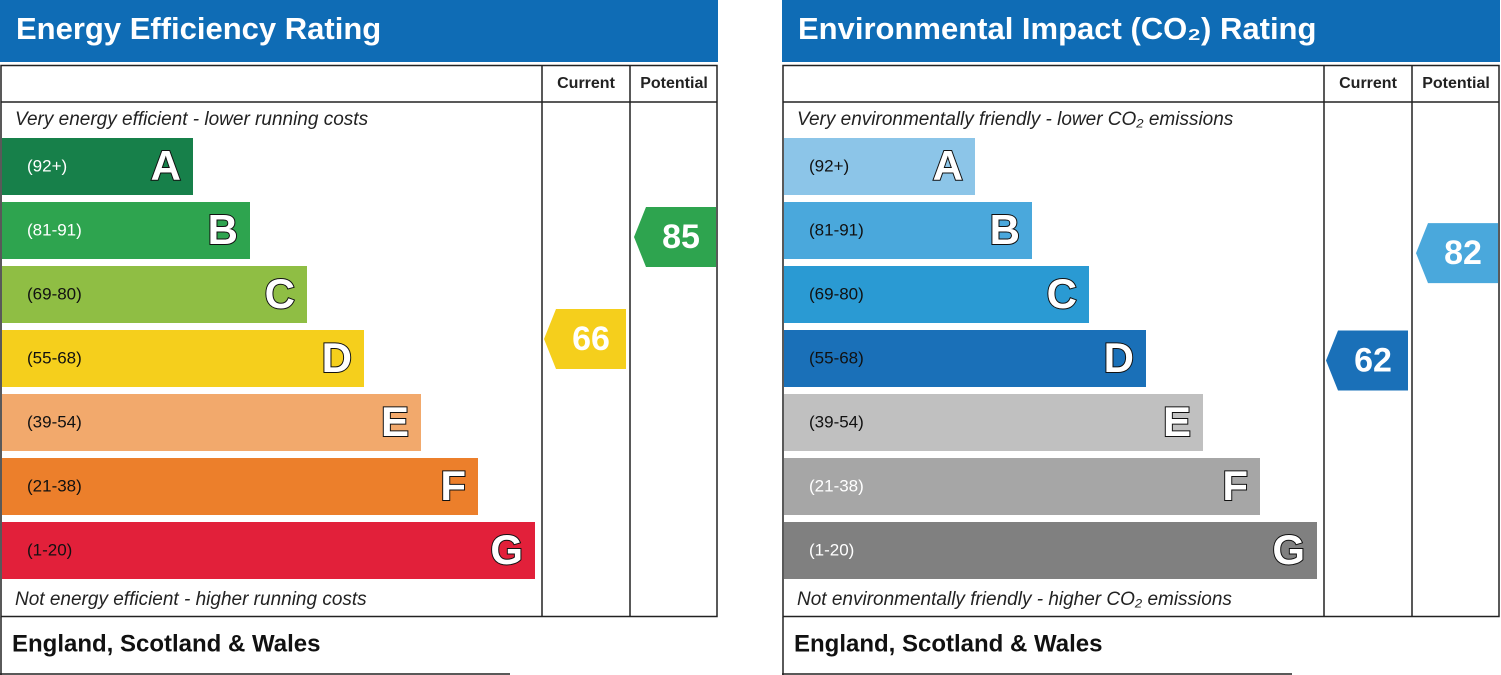  I want to click on panel-title: Energy Efficiency Rating, so click(198, 28).